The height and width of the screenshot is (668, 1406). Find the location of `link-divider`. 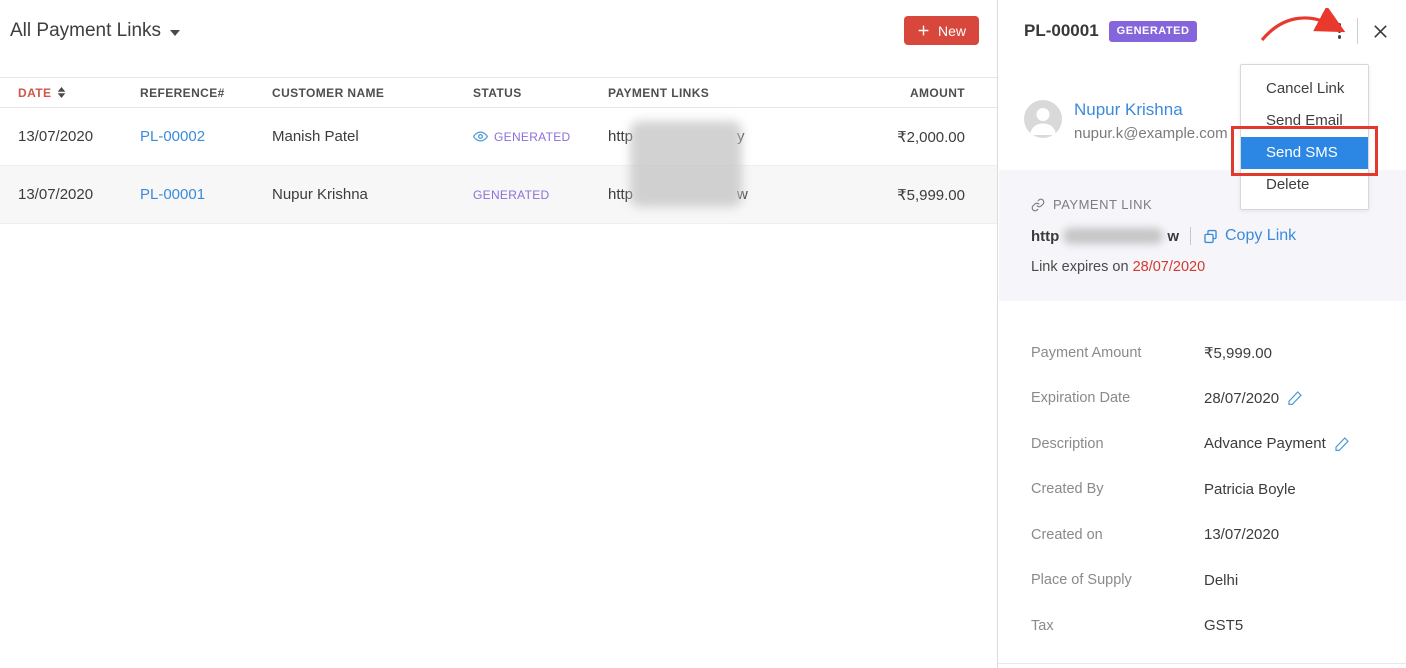

link-divider is located at coordinates (1190, 236).